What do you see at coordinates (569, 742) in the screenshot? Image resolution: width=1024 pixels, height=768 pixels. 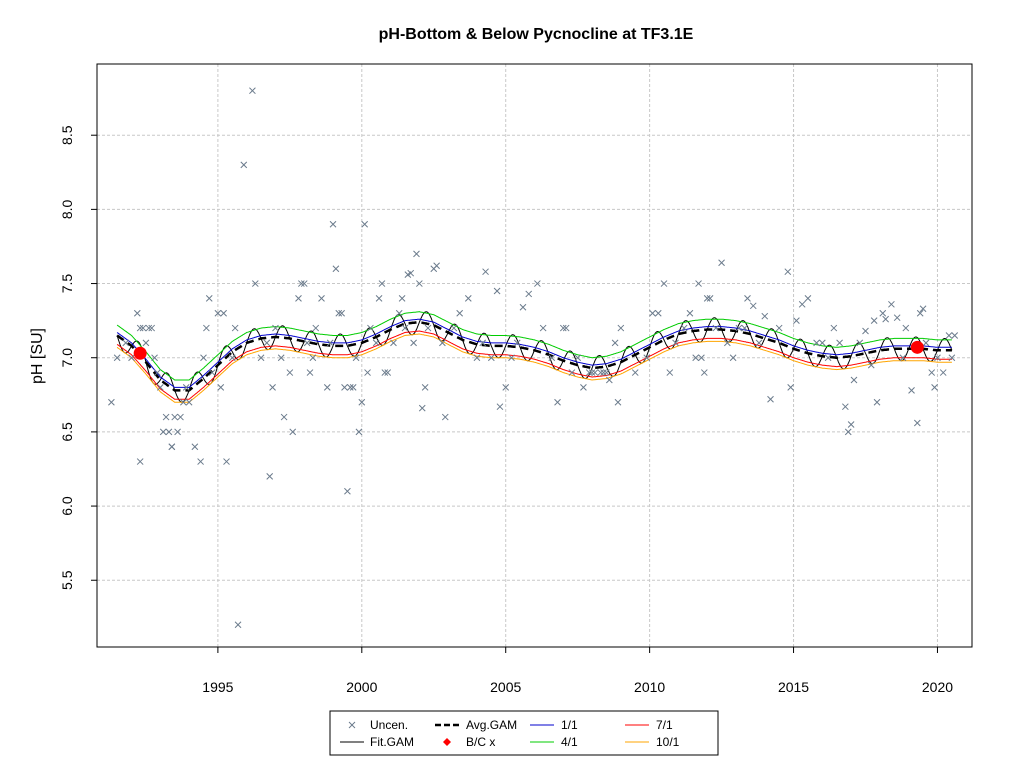 I see `legend-label: 4/1` at bounding box center [569, 742].